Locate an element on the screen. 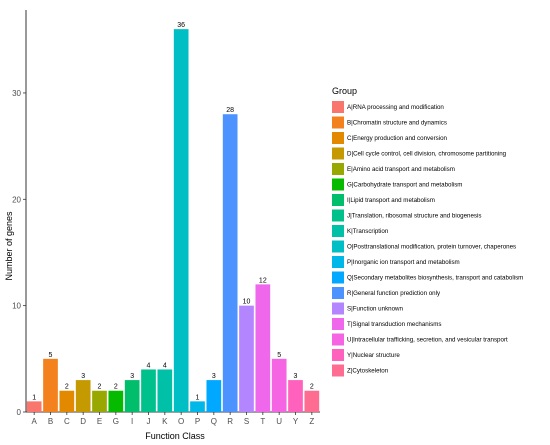 This screenshot has height=445, width=550. bar-value-label-Y: 3 is located at coordinates (296, 376).